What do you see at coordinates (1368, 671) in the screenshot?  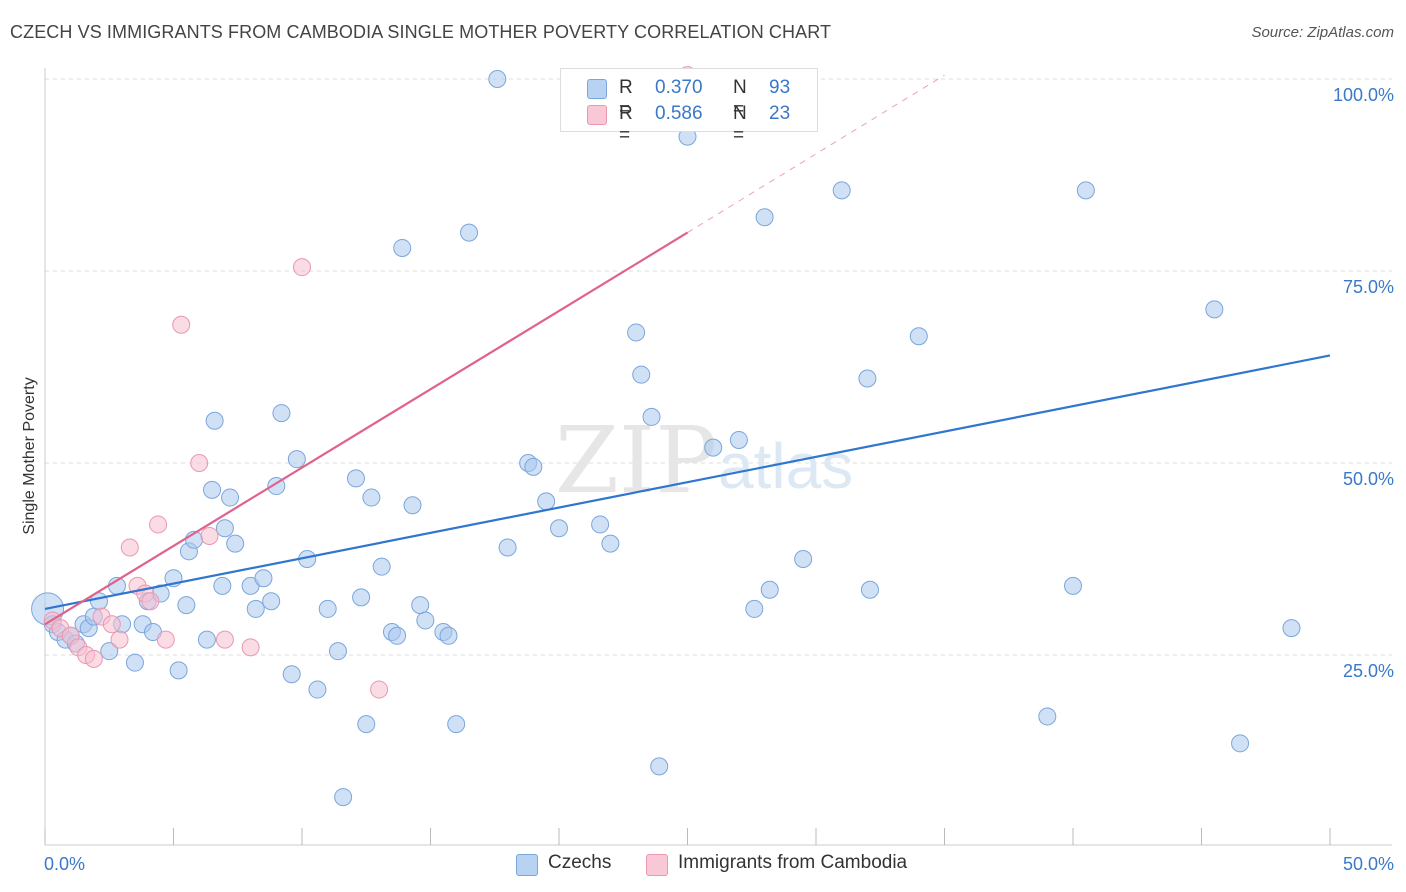 I see `y-tick-label: 25.0%` at bounding box center [1368, 671].